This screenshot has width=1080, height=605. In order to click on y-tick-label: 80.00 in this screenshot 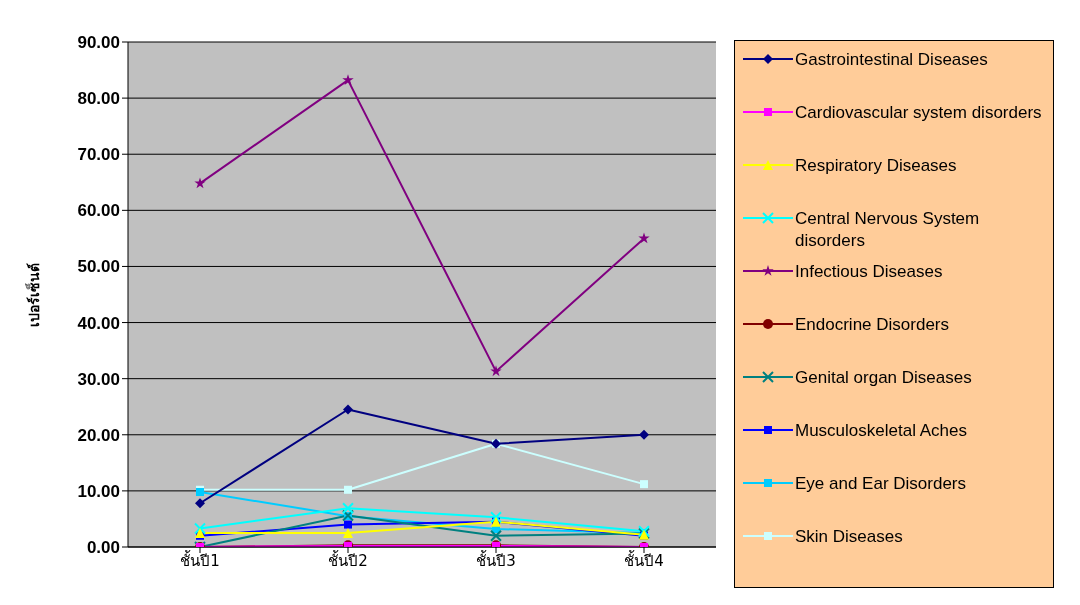, I will do `click(98, 99)`.